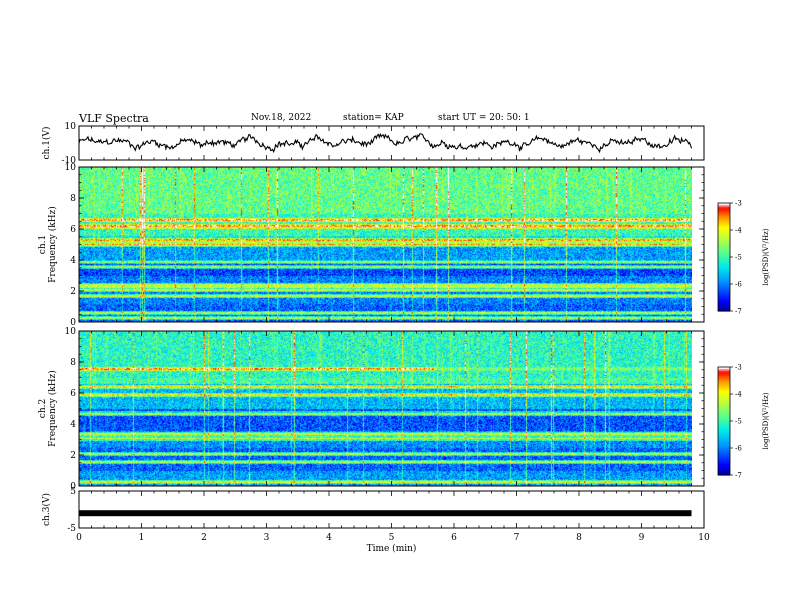 This screenshot has width=792, height=612. What do you see at coordinates (73, 261) in the screenshot?
I see `ch1-spectrogram-ytick-label: 4` at bounding box center [73, 261].